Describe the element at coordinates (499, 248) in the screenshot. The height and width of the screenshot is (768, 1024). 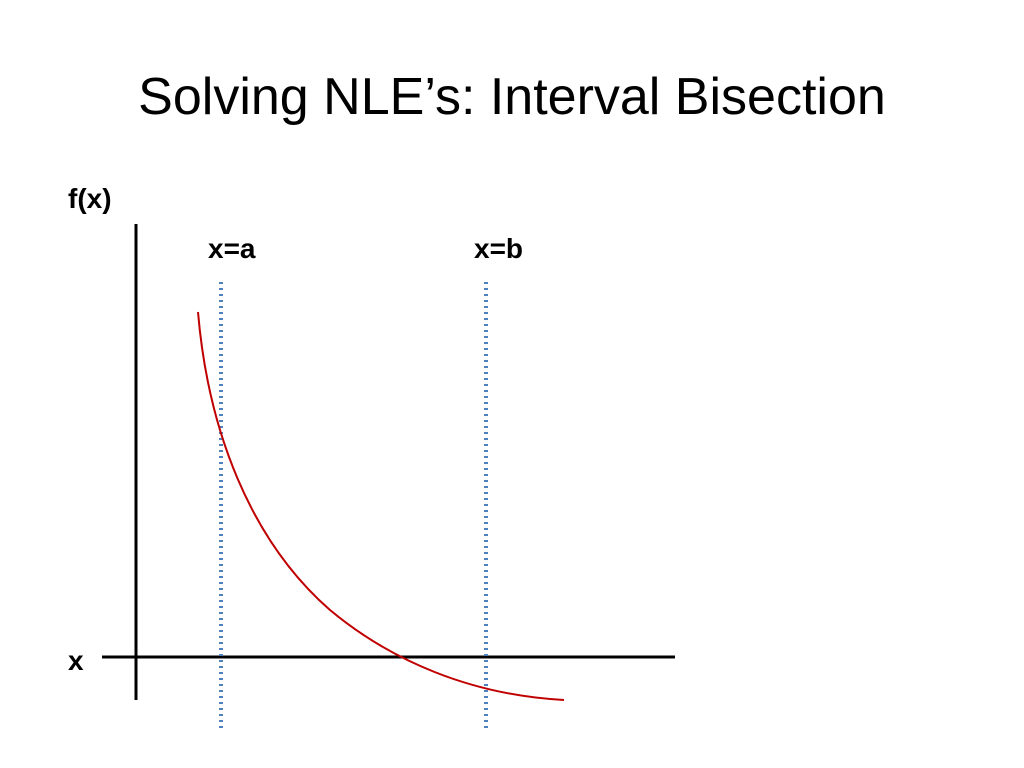
I see `bound-label-b: x=b` at that location.